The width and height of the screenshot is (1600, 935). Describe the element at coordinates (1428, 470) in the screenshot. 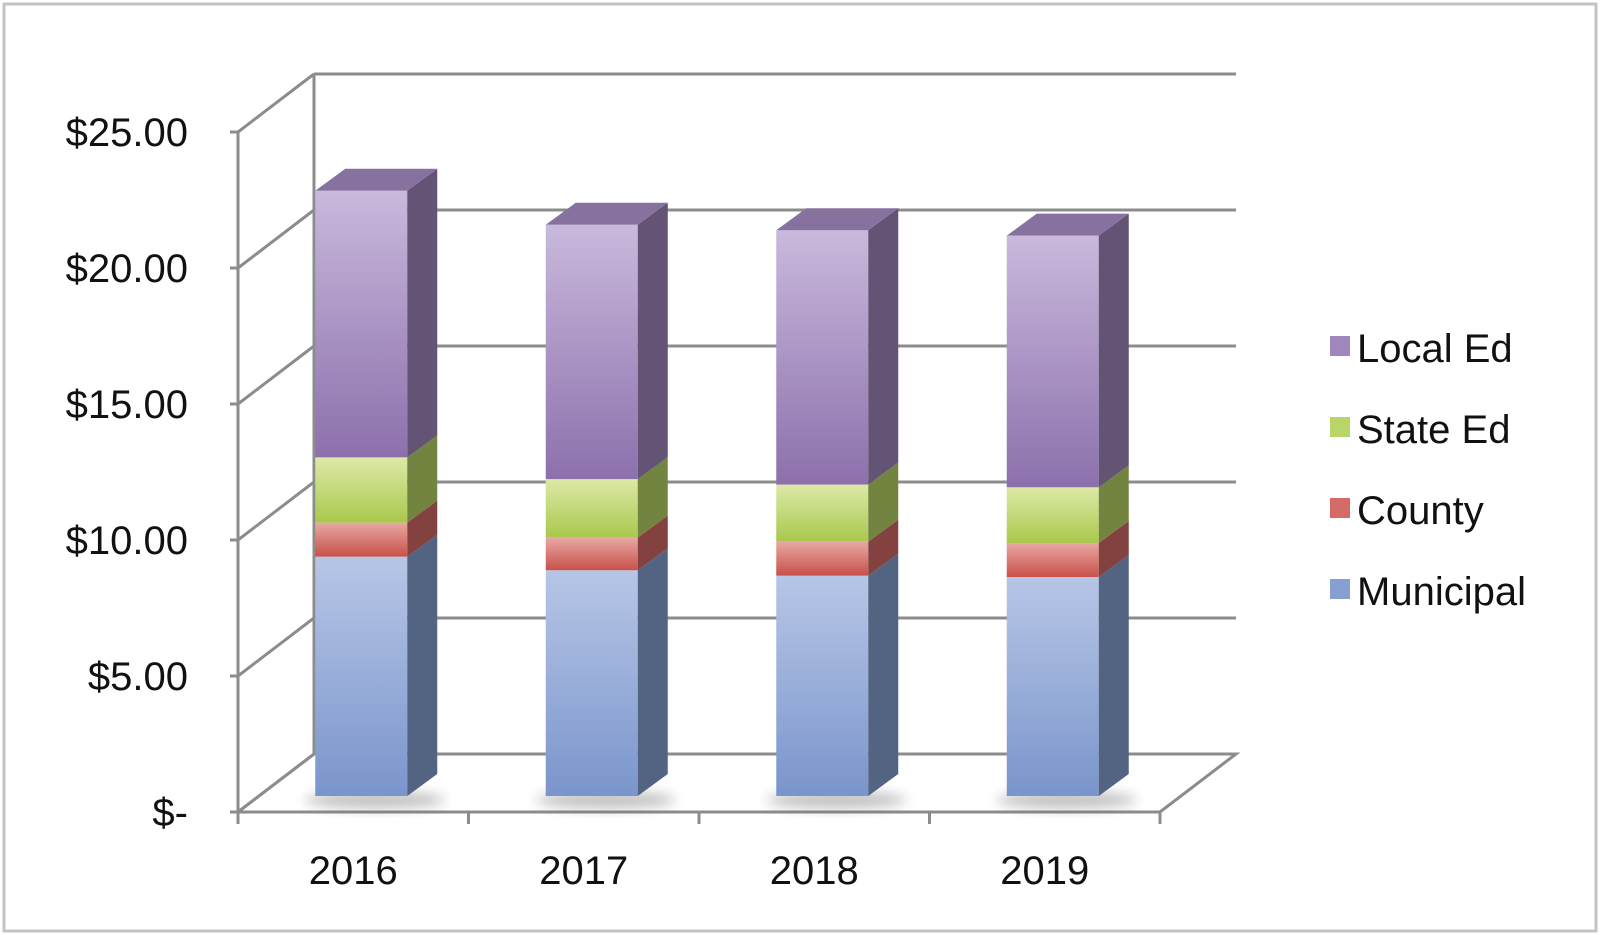

I see `legend: Local Ed State Ed County Municipal` at that location.